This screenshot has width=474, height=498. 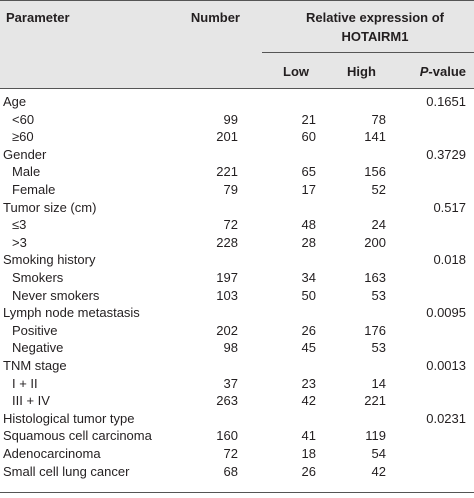 I want to click on row-low: 45, so click(x=308, y=348).